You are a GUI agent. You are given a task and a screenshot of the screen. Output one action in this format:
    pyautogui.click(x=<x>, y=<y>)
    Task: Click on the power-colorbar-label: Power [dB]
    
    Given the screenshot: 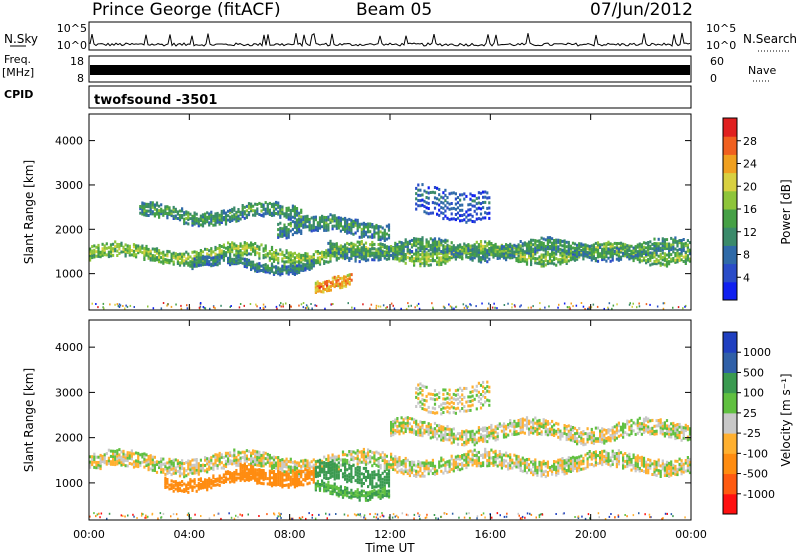 What is the action you would take?
    pyautogui.click(x=786, y=211)
    